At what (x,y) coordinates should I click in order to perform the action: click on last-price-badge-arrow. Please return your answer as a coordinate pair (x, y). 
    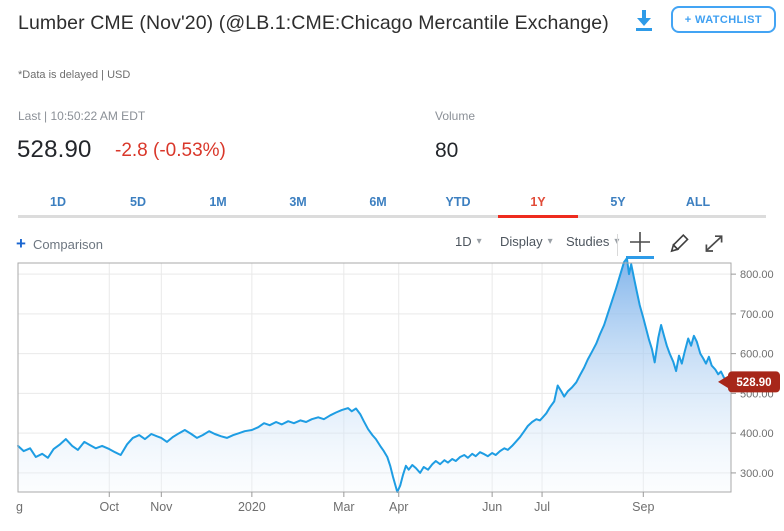
    Looking at the image, I should click on (724, 381).